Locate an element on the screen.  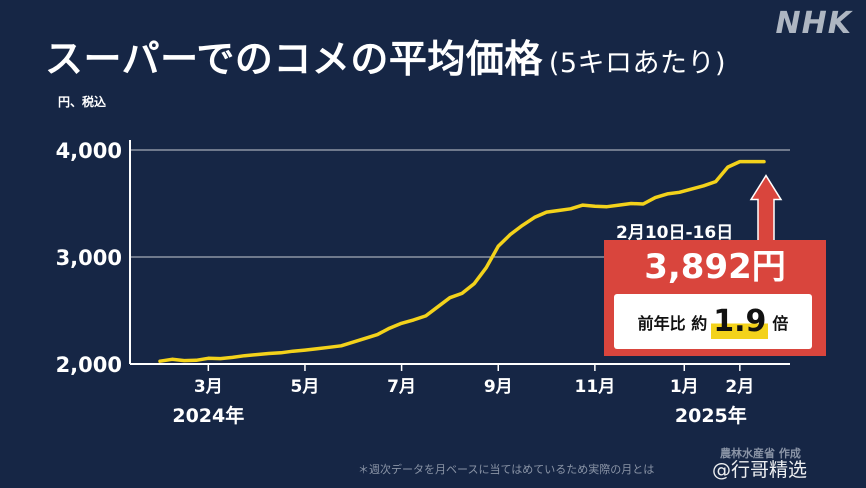
callout-ratio-box: 前年比 約 1.9 倍 is located at coordinates (713, 321).